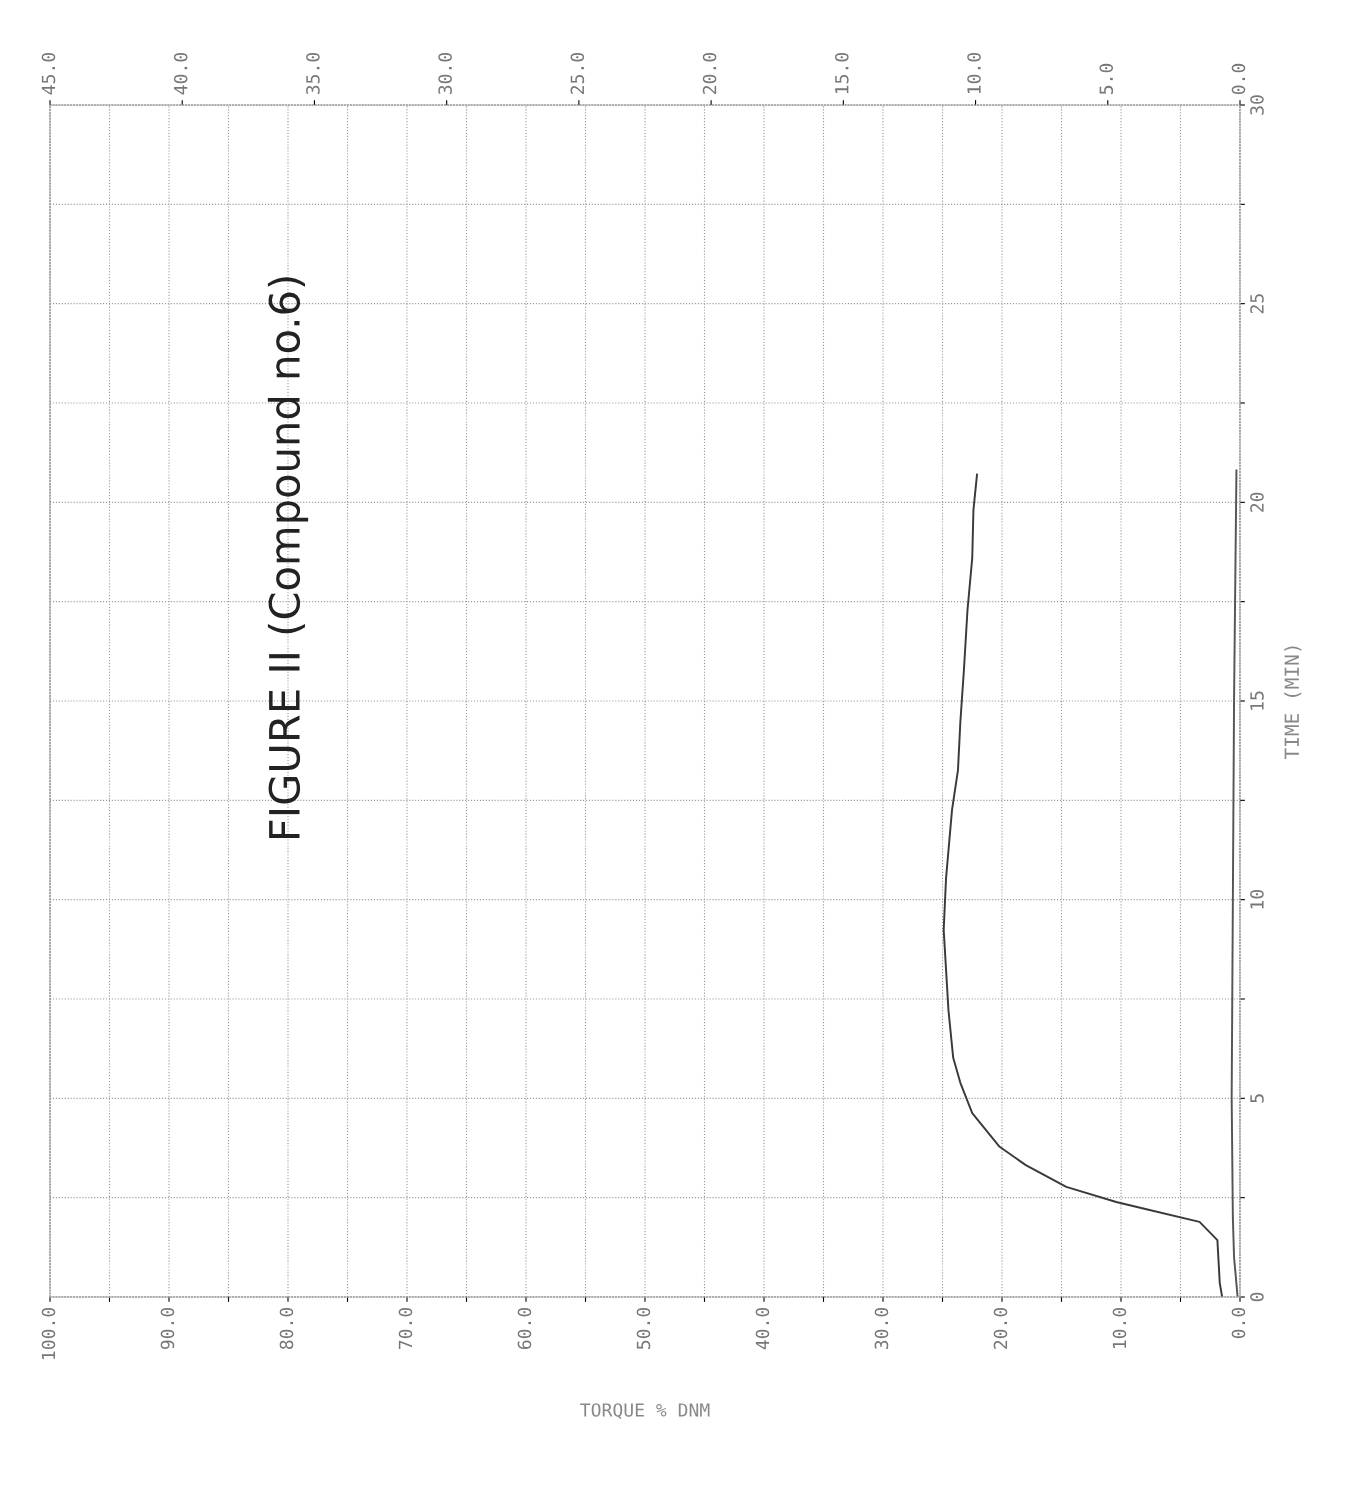 Image resolution: width=1349 pixels, height=1493 pixels. I want to click on x2-tick-label: 0.0, so click(1238, 79).